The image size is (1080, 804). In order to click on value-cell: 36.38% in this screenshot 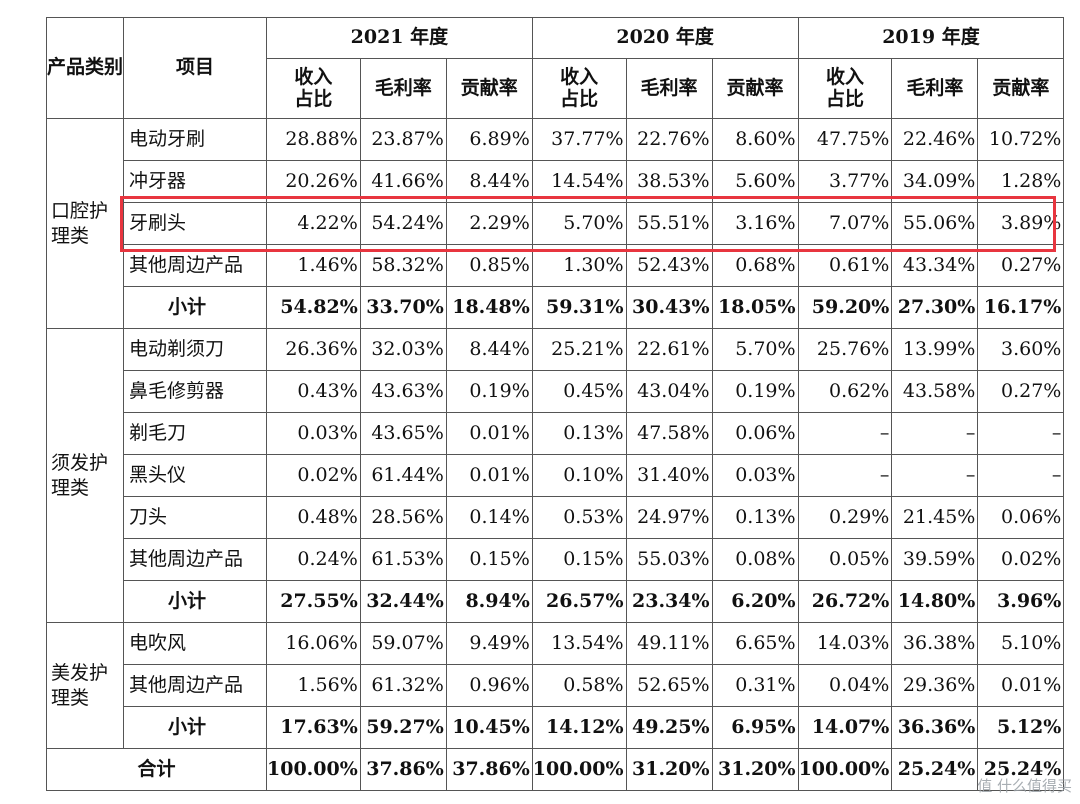, I will do `click(935, 643)`.